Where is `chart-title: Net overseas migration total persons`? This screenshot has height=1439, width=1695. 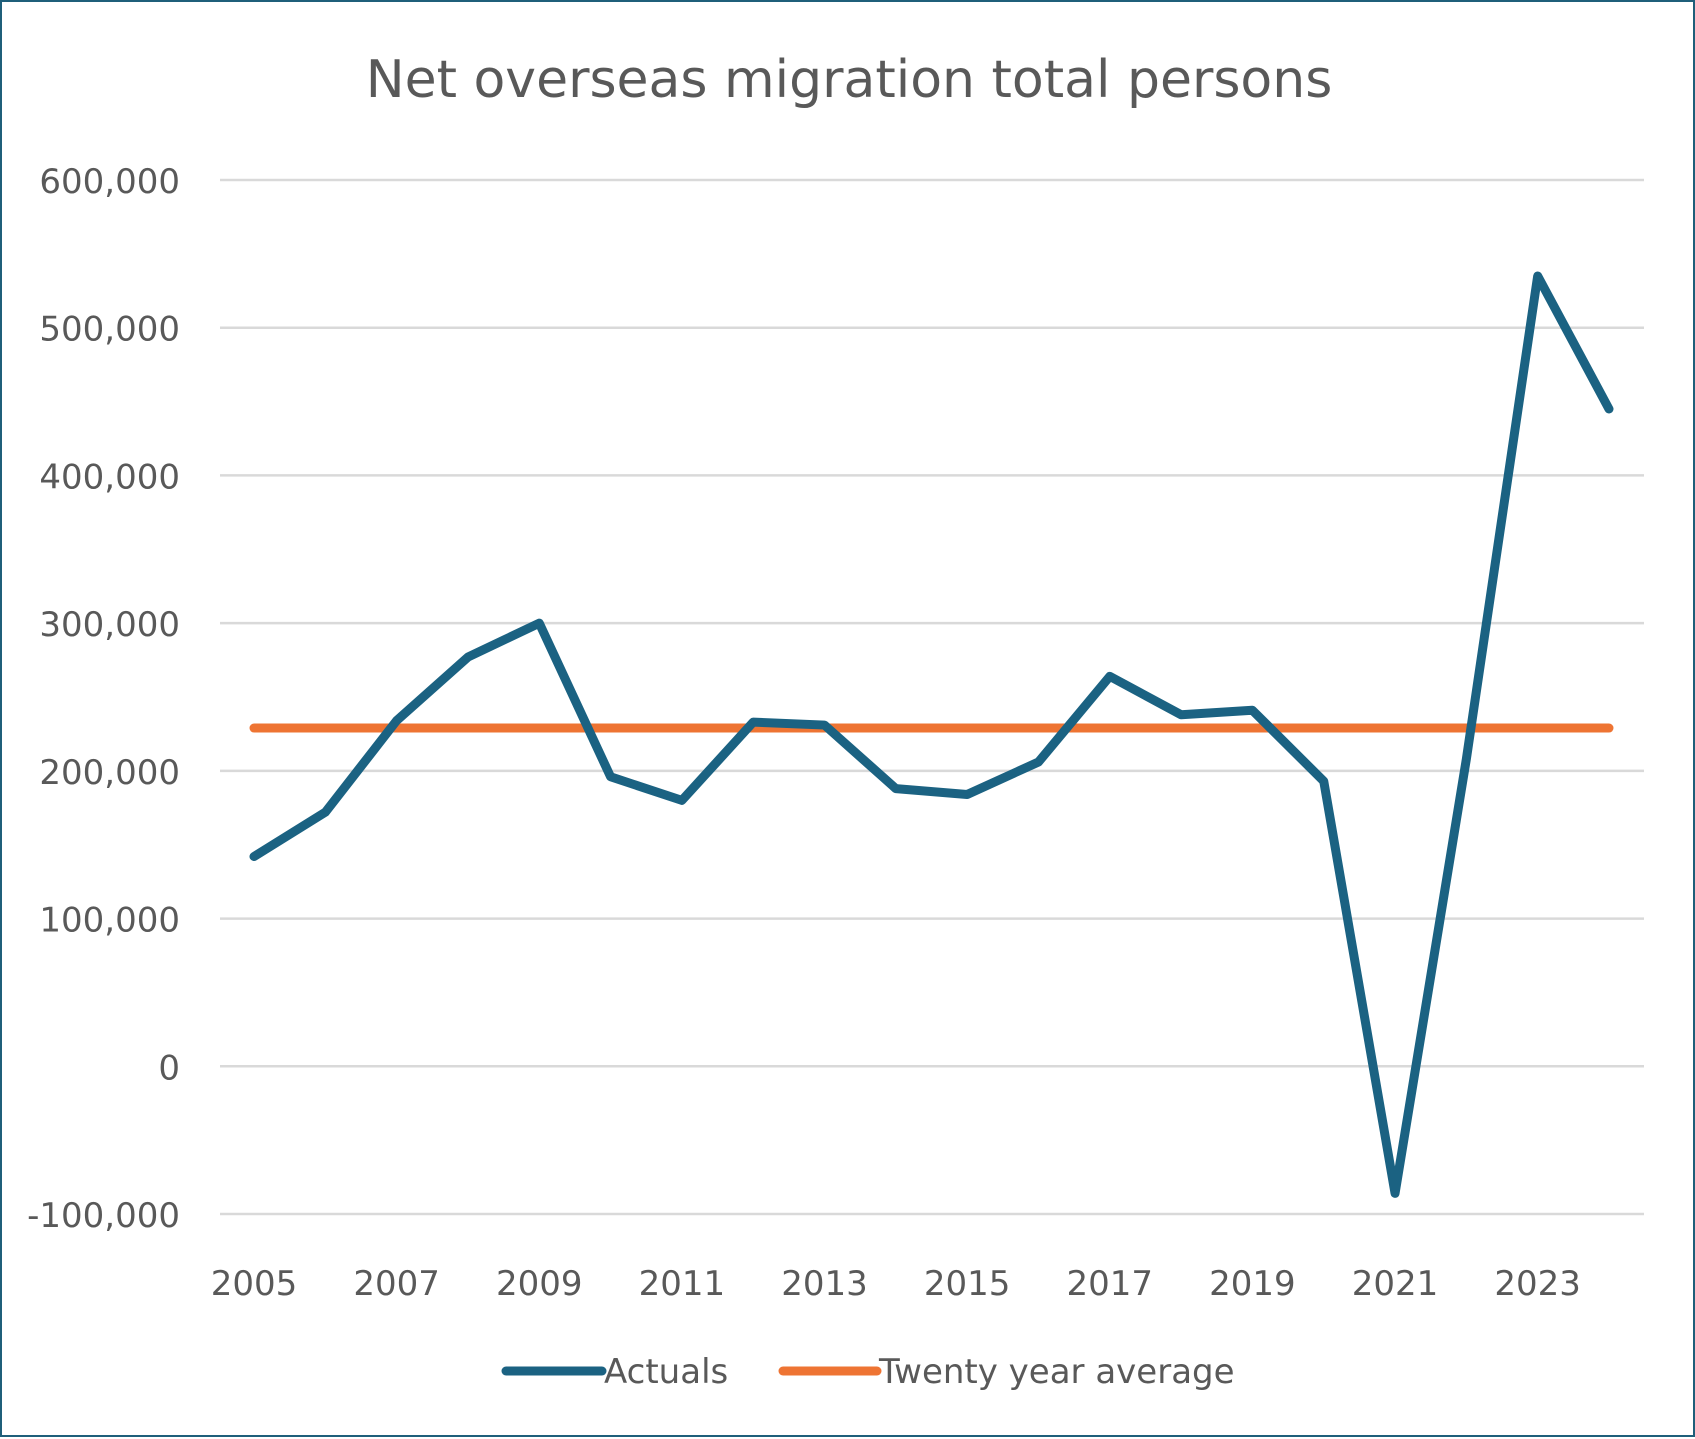
chart-title: Net overseas migration total persons is located at coordinates (849, 80).